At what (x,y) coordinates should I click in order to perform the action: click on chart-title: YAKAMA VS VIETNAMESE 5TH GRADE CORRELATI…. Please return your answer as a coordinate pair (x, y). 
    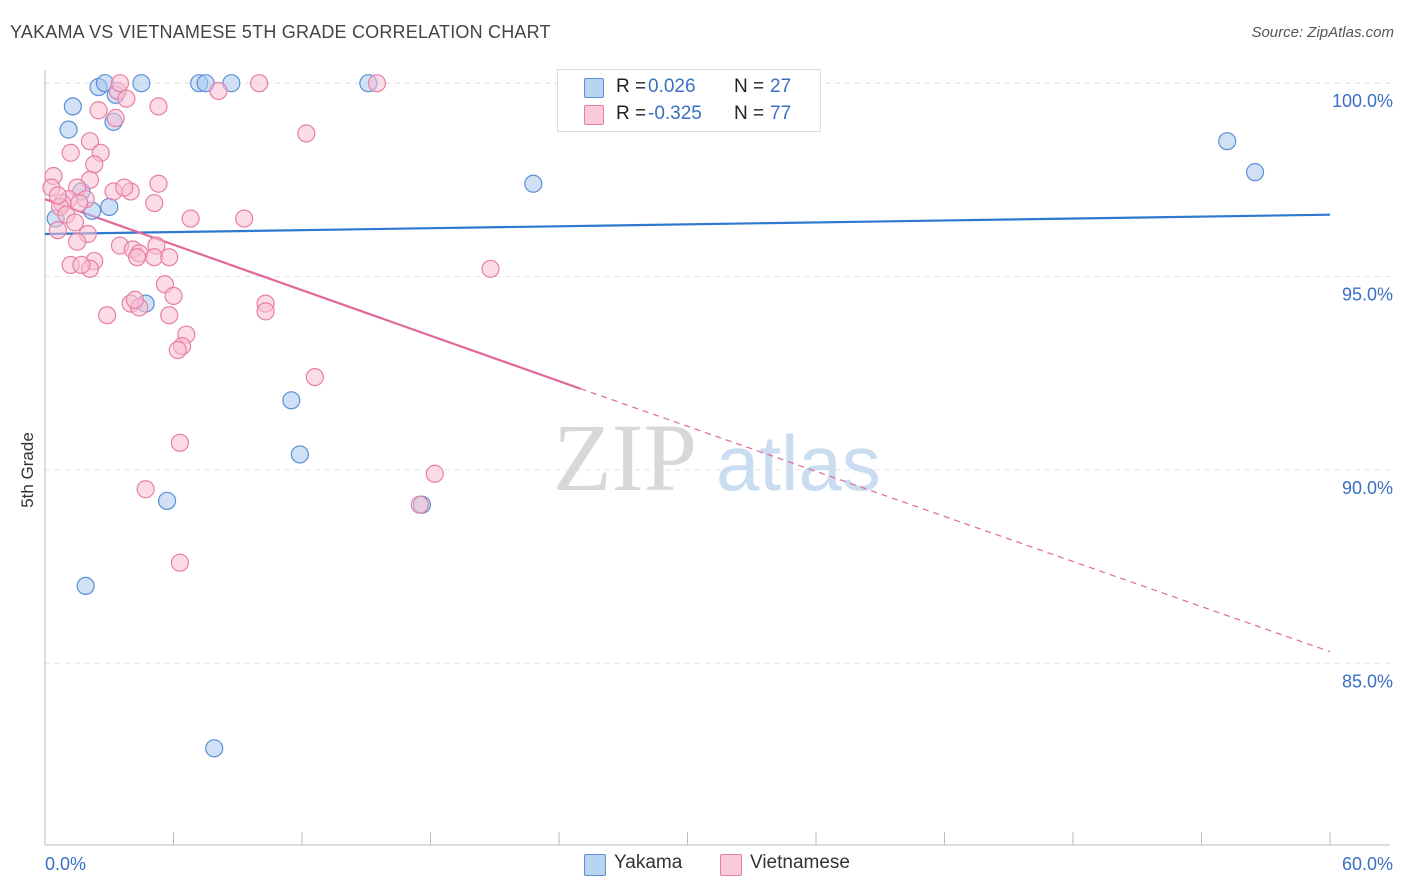
    Looking at the image, I should click on (280, 32).